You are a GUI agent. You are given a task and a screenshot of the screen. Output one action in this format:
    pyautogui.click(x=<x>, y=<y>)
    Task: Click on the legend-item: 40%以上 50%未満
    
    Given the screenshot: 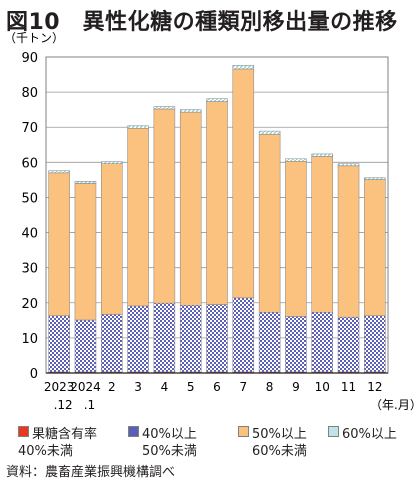 What is the action you would take?
    pyautogui.click(x=162, y=443)
    